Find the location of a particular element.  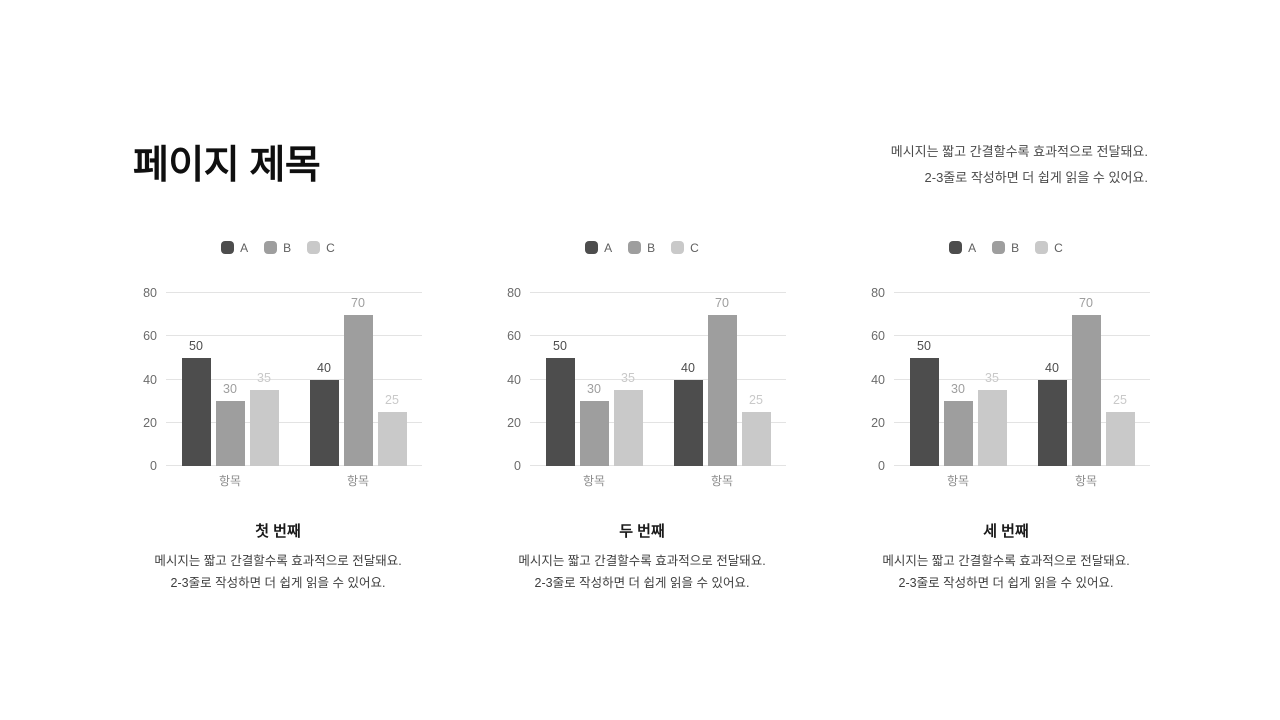

bar-a: 40 is located at coordinates (688, 413).